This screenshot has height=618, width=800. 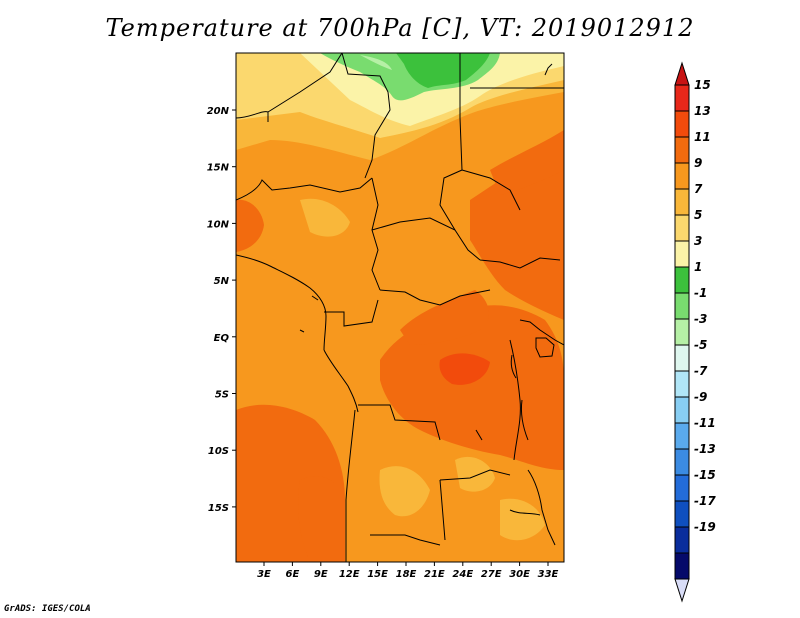 I want to click on colorbar-label: -13, so click(x=705, y=449).